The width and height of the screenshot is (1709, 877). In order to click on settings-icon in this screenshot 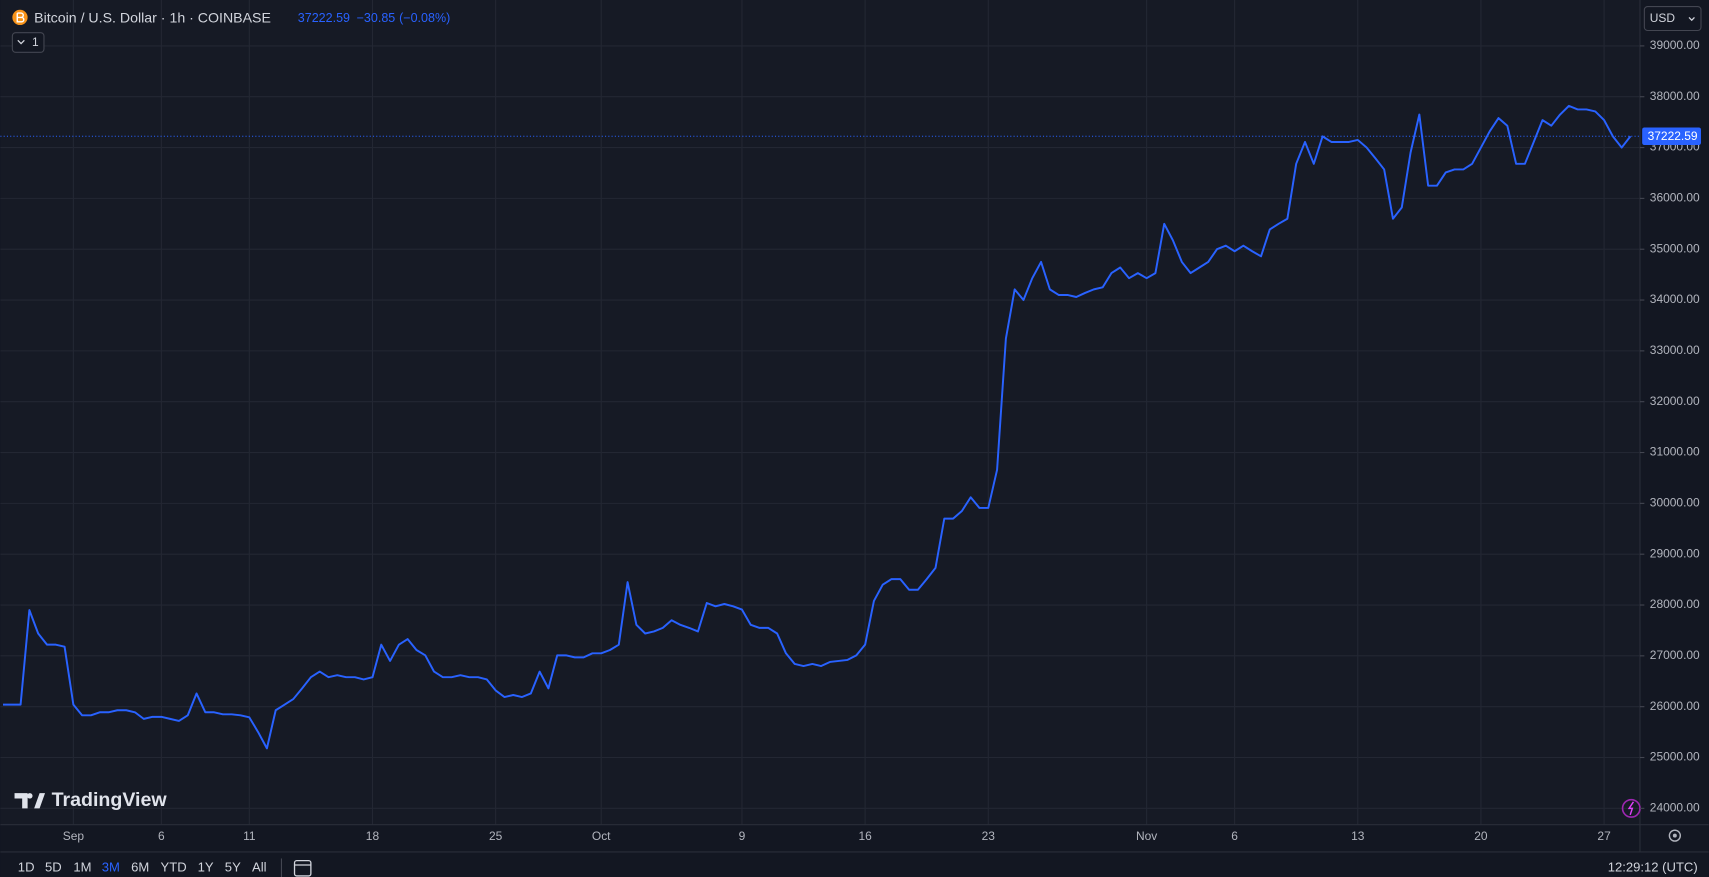, I will do `click(1675, 835)`.